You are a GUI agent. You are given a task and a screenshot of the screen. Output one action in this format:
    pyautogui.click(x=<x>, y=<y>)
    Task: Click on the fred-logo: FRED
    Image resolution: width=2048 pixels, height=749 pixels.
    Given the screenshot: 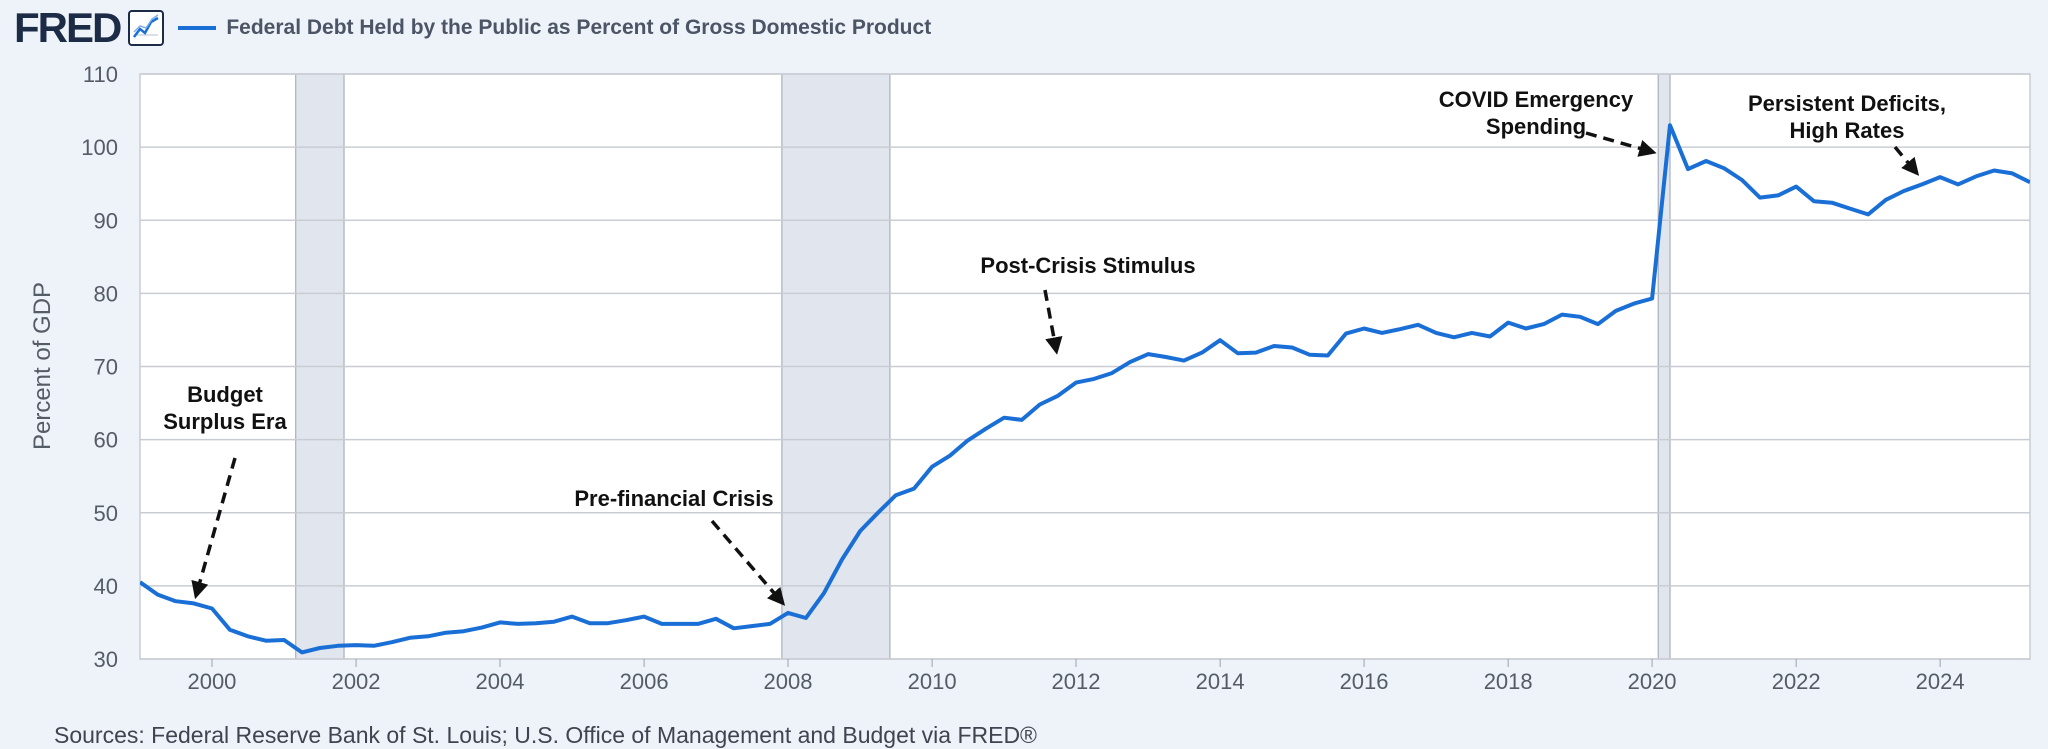 What is the action you would take?
    pyautogui.click(x=68, y=27)
    